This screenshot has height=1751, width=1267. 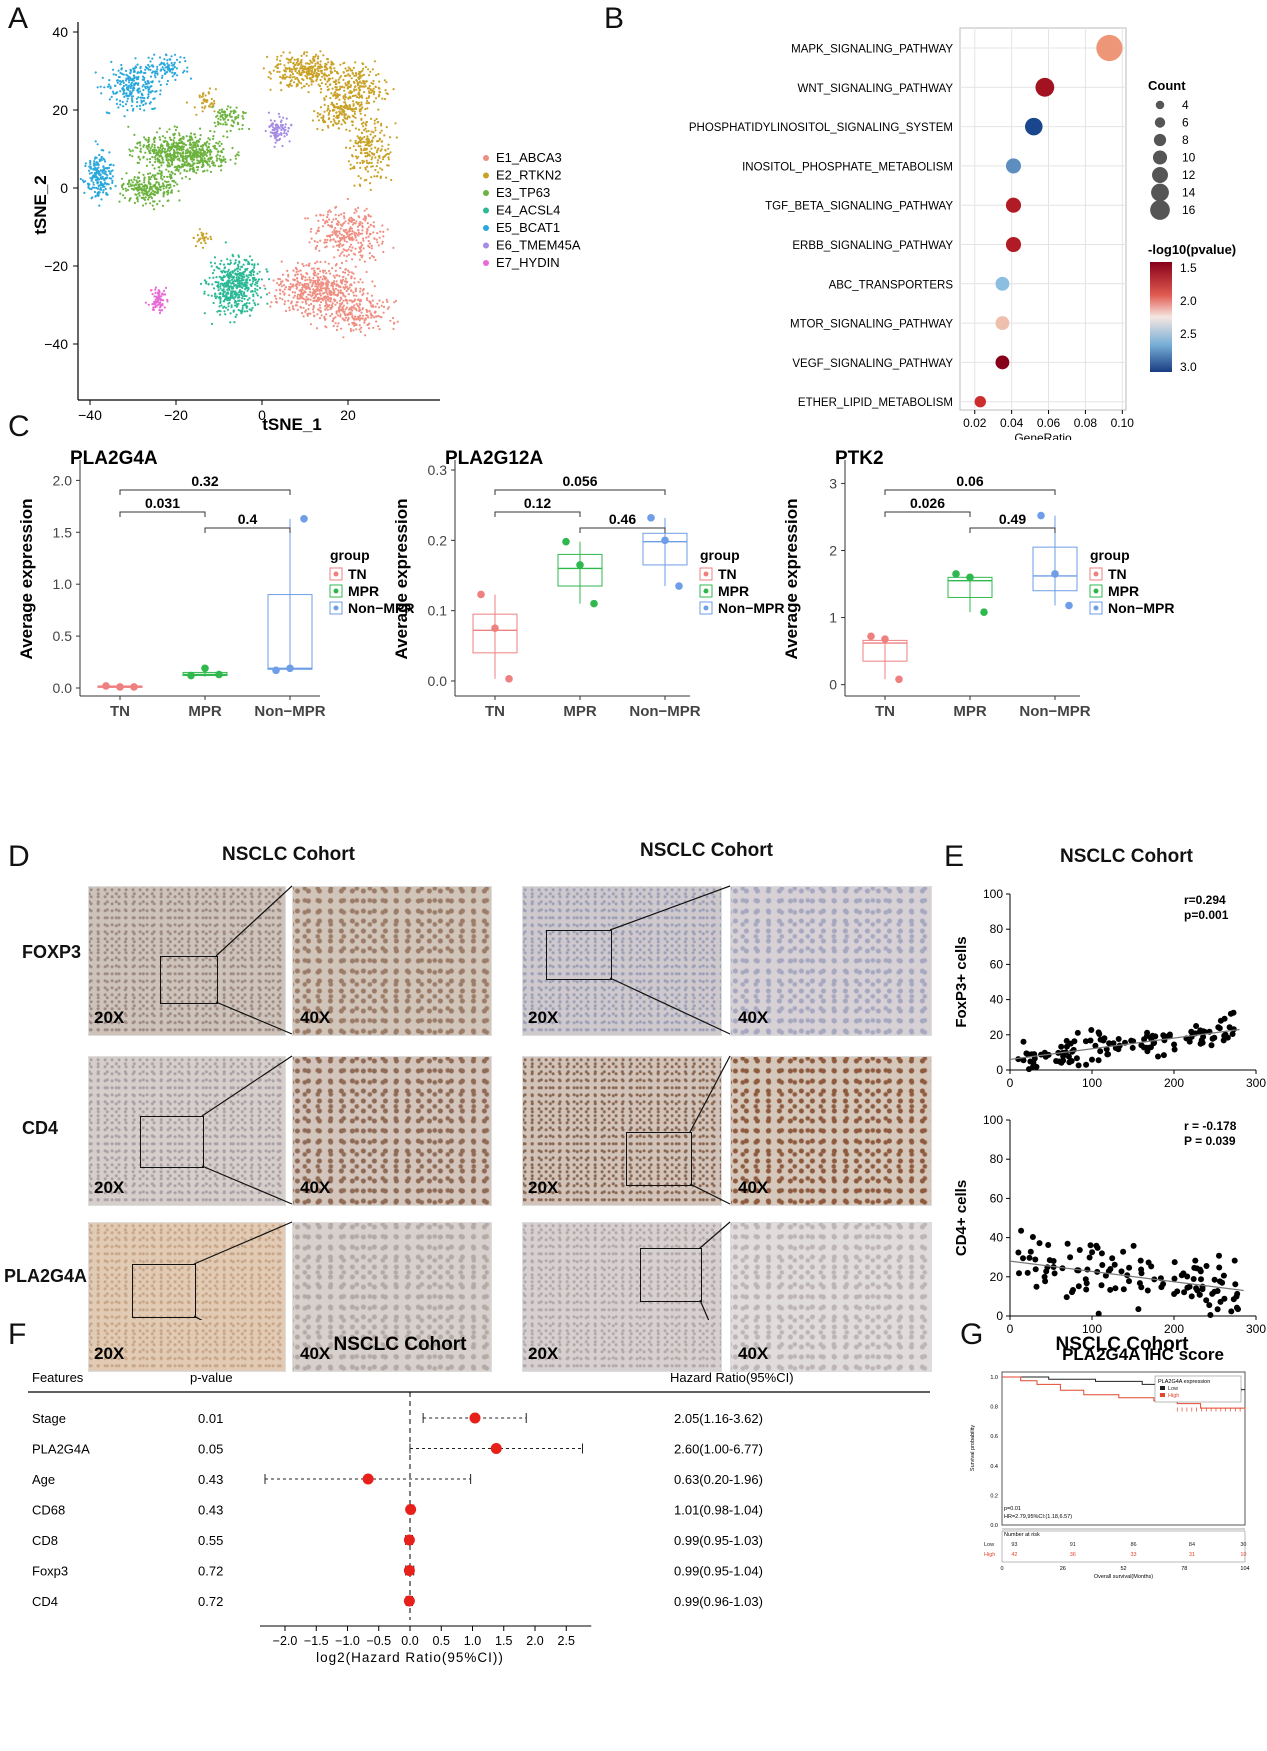 What do you see at coordinates (1256, 1083) in the screenshot?
I see `scatter-xtick: 300` at bounding box center [1256, 1083].